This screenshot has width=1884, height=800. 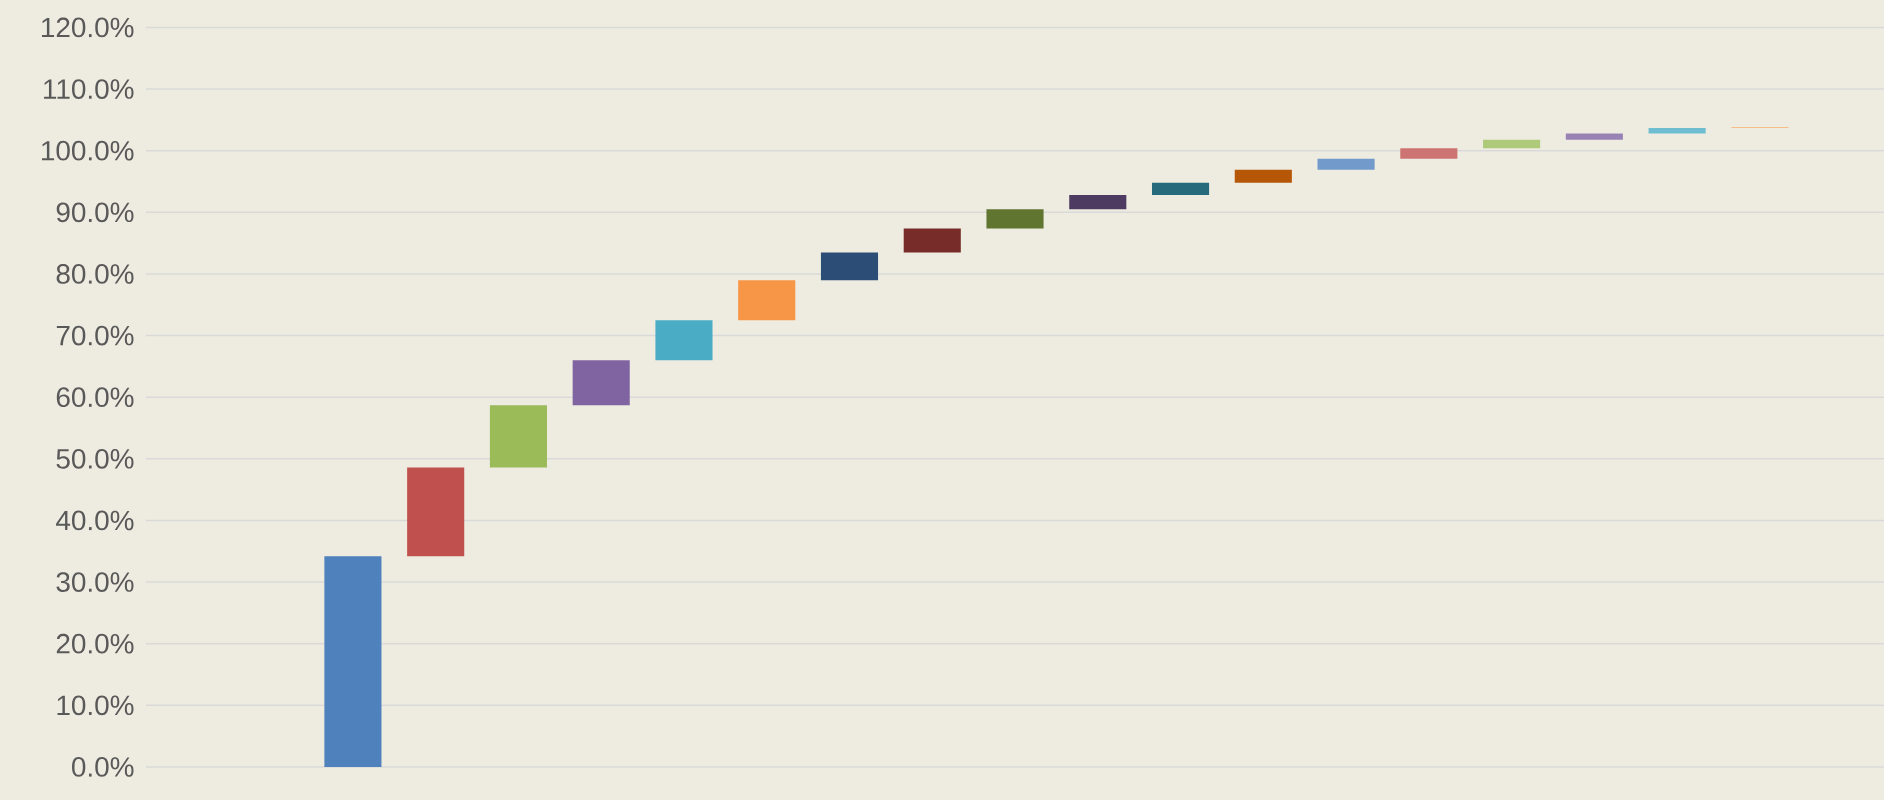 I want to click on y-tick-label: 30.0%, so click(x=95, y=582).